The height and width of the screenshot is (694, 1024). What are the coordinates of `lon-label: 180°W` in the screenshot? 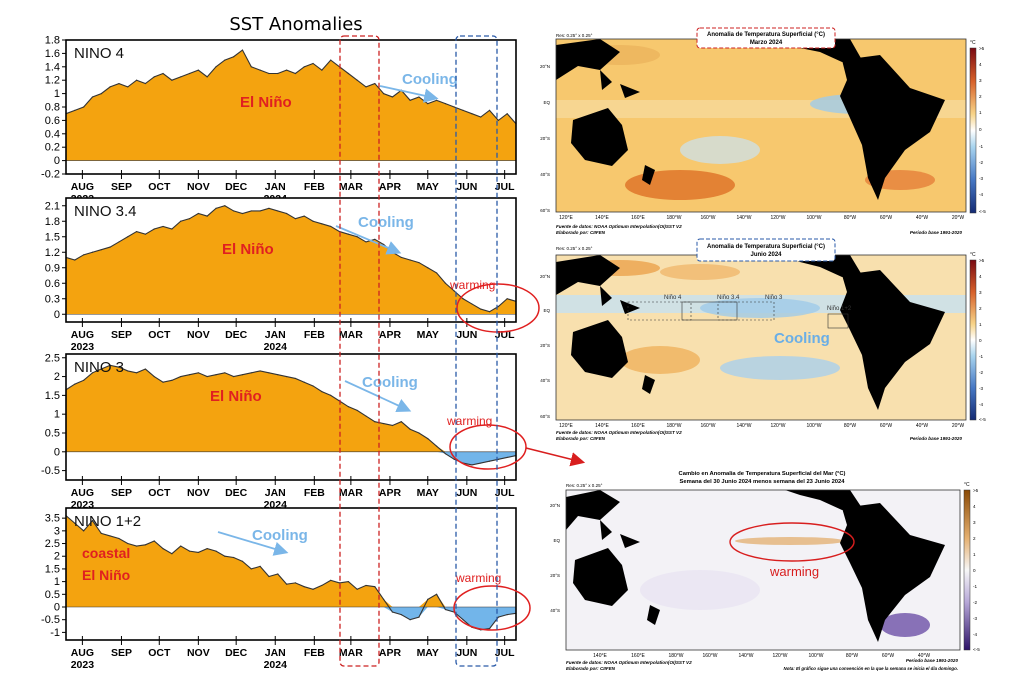 It's located at (673, 218).